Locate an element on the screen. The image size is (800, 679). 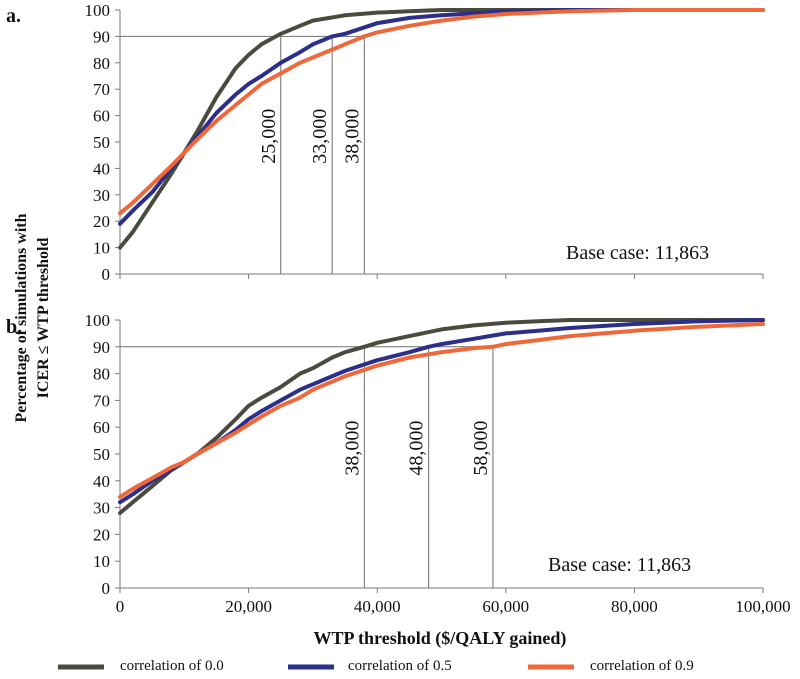
panel-b-y-tick-label: 60 is located at coordinates (101, 427).